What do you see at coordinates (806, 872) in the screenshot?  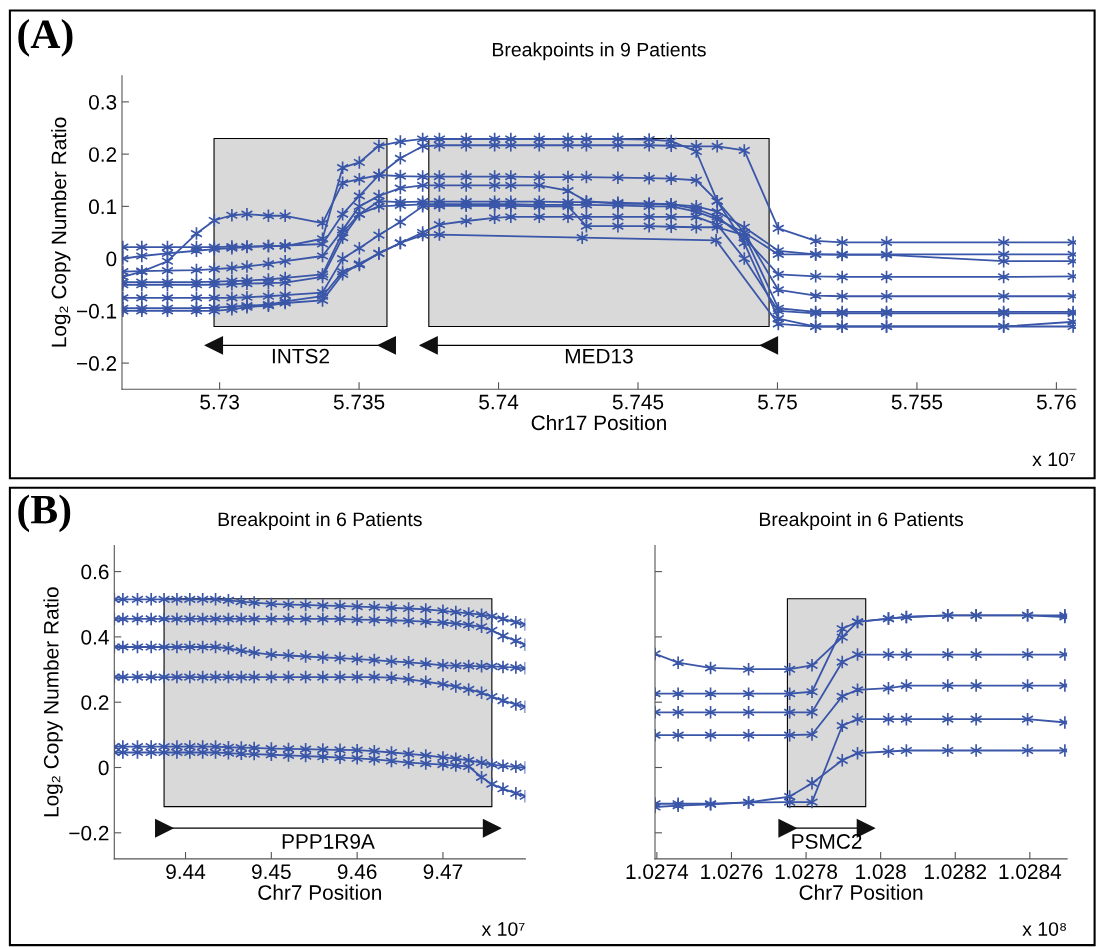 I see `x-tick-label: 1.0278` at bounding box center [806, 872].